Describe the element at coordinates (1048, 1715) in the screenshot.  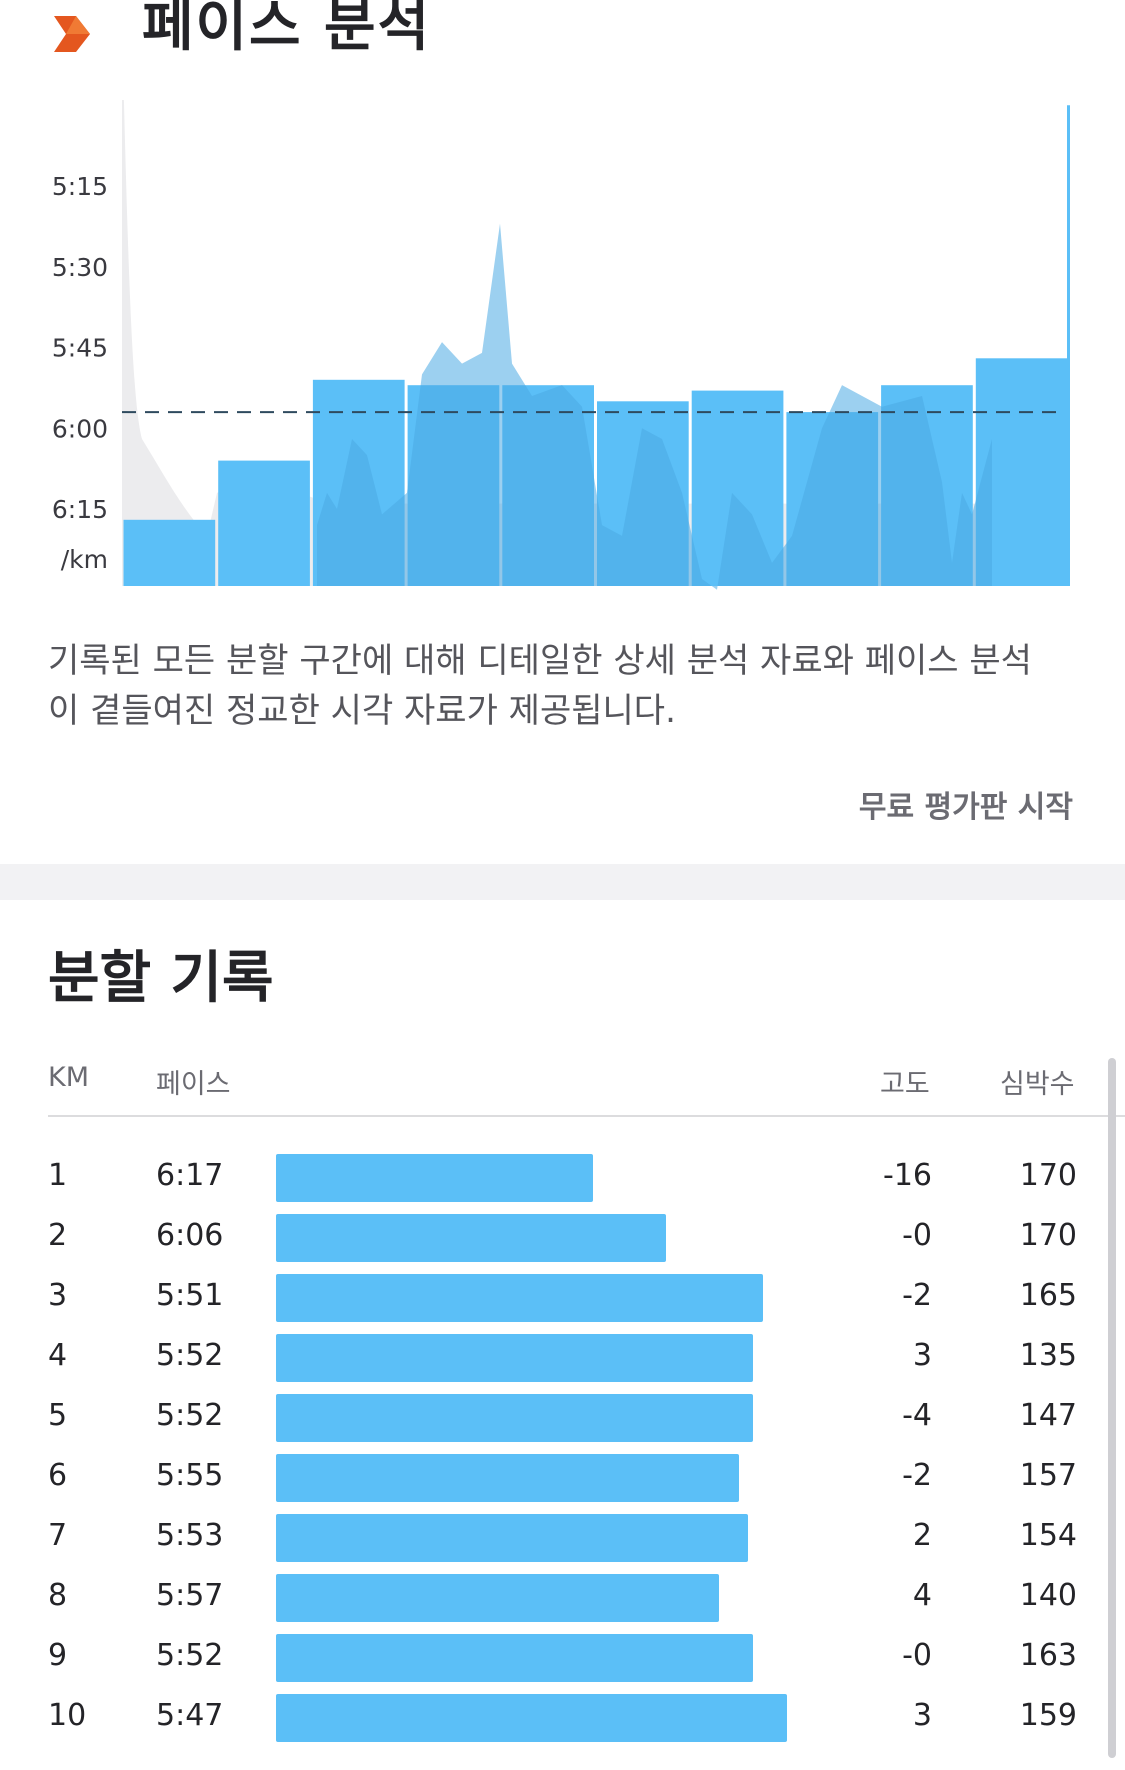
I see `split-heart-rate: 159` at that location.